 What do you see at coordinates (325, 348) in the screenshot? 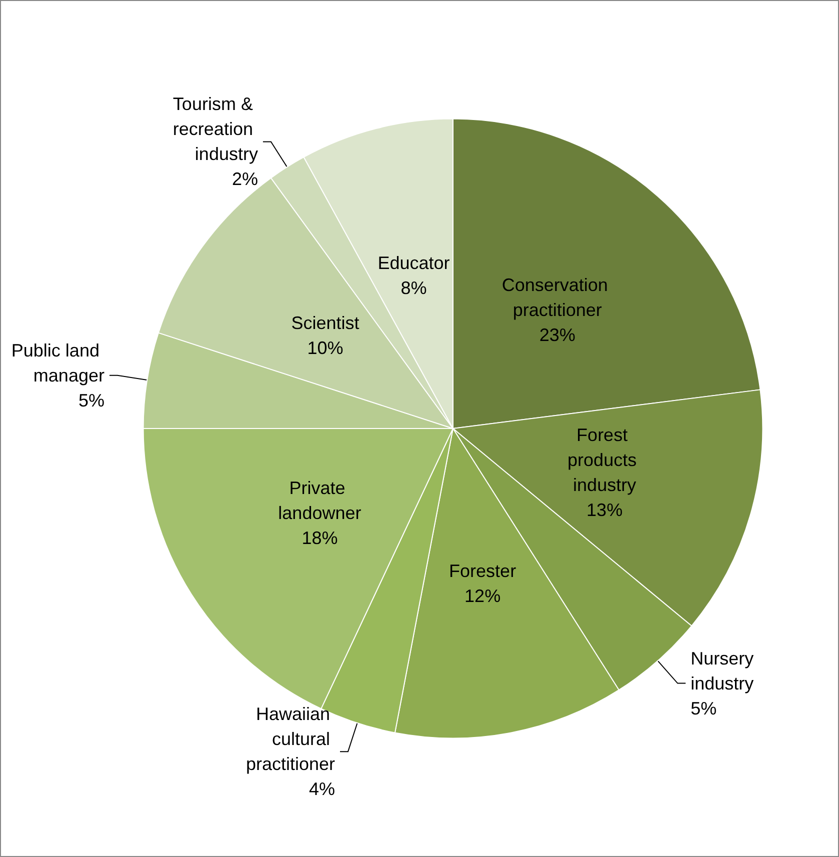
I see `data-label: 10%` at bounding box center [325, 348].